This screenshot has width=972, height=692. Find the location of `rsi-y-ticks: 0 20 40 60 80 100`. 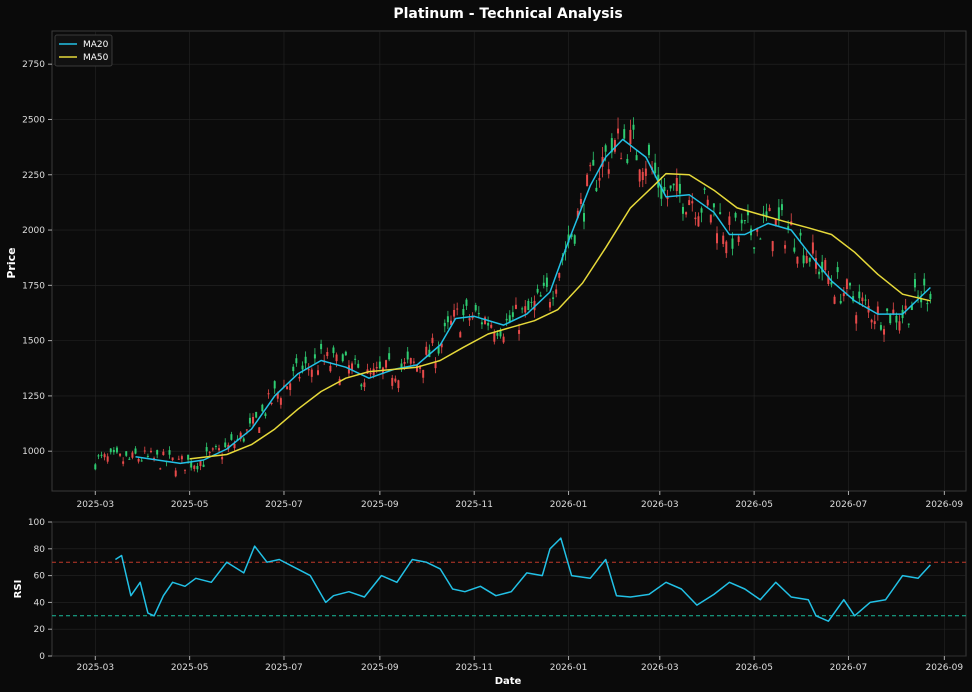

rsi-y-ticks: 0 20 40 60 80 100 is located at coordinates (40, 590).